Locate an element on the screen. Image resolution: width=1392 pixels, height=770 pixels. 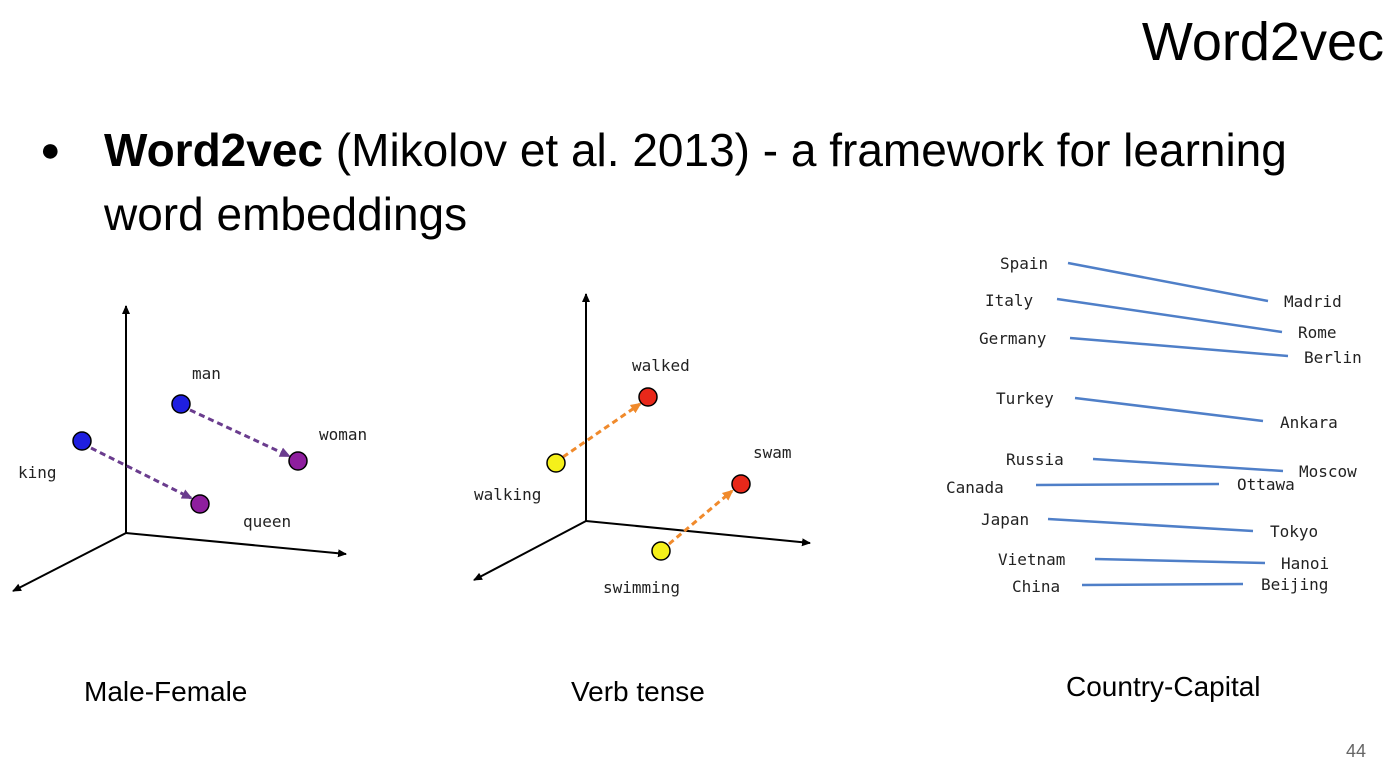
china-beijing-line is located at coordinates (1162, 584).